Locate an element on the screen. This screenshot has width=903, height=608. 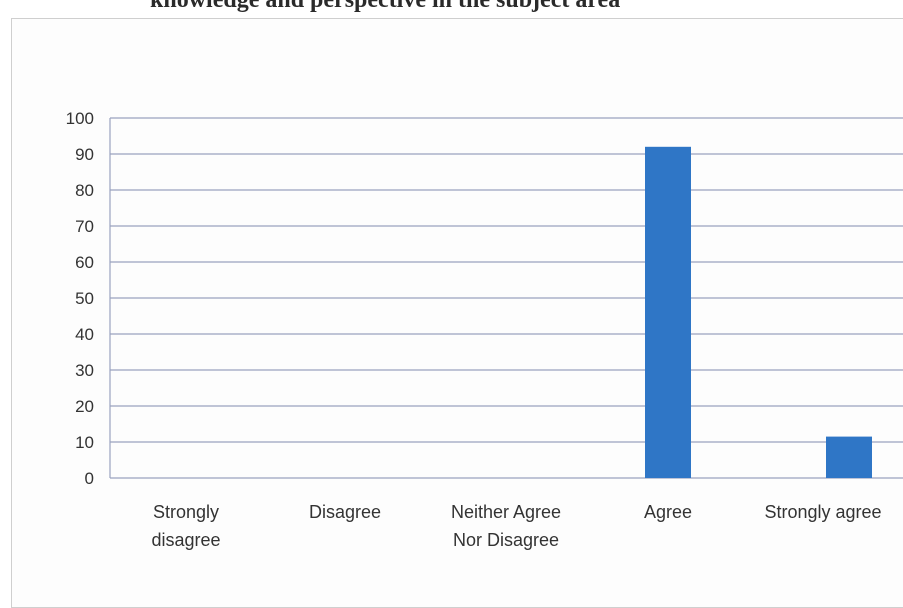
x-tick-label: Strongly agree is located at coordinates (822, 512).